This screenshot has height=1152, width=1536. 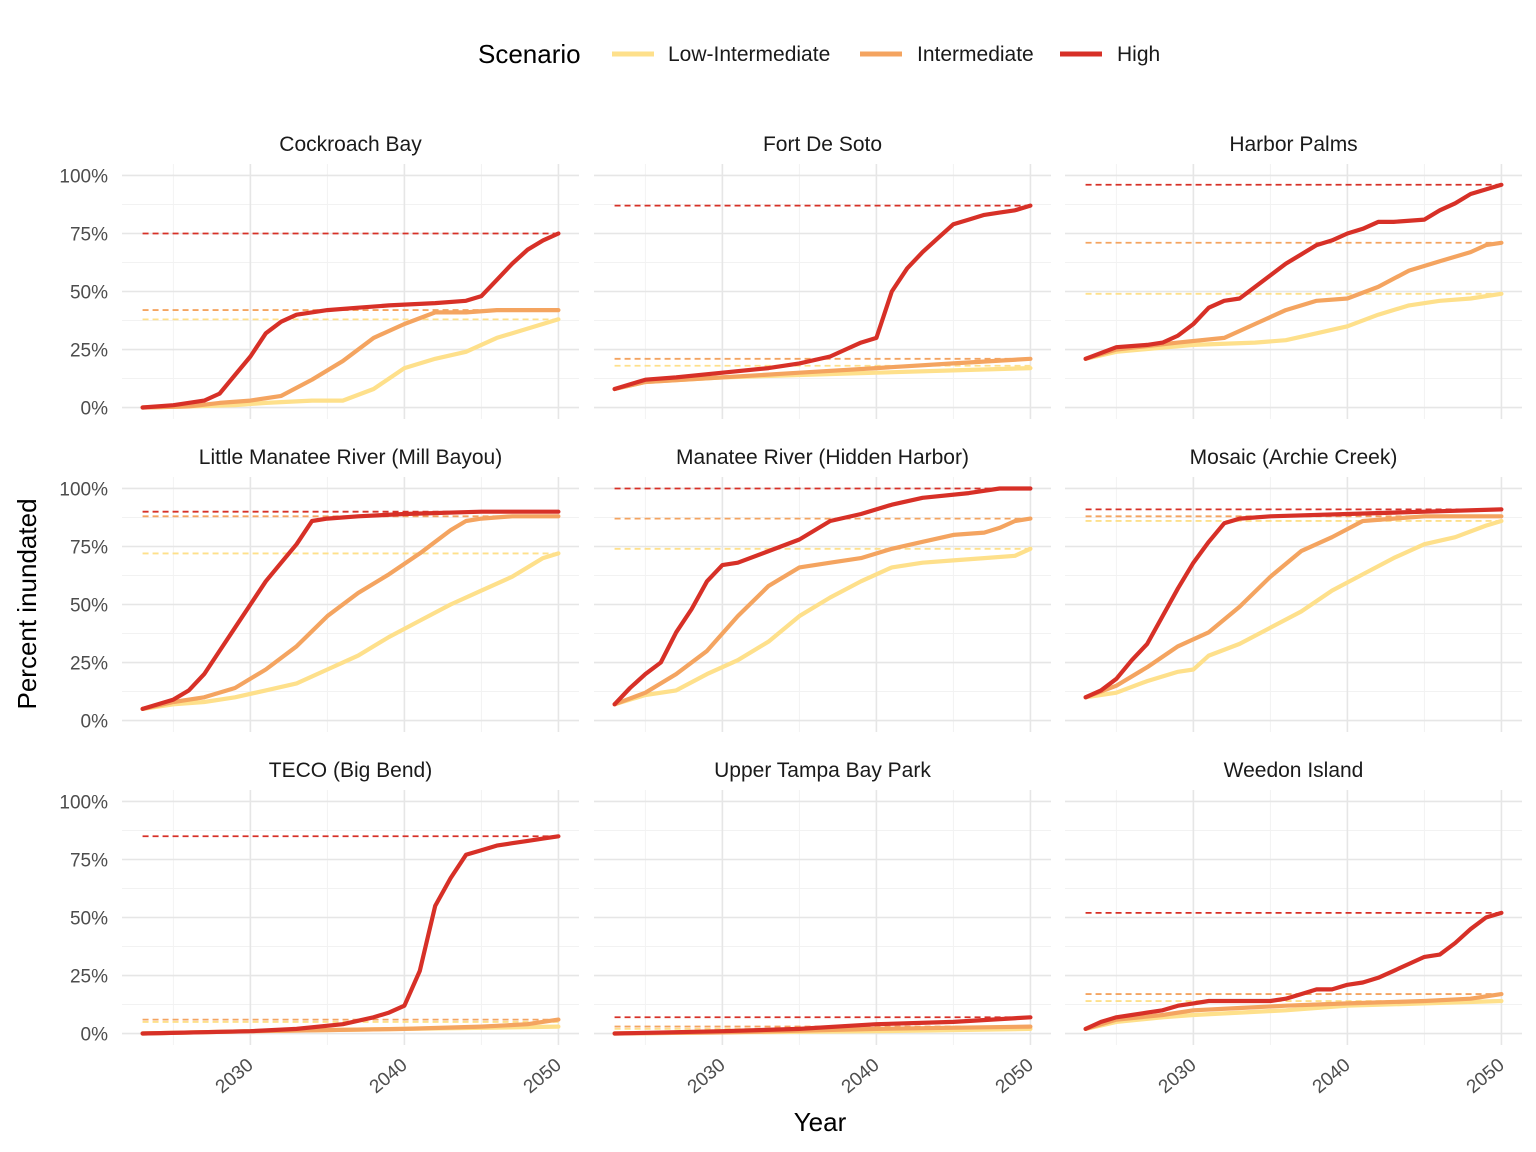 I want to click on panel-title: Upper Tampa Bay Park, so click(x=822, y=770).